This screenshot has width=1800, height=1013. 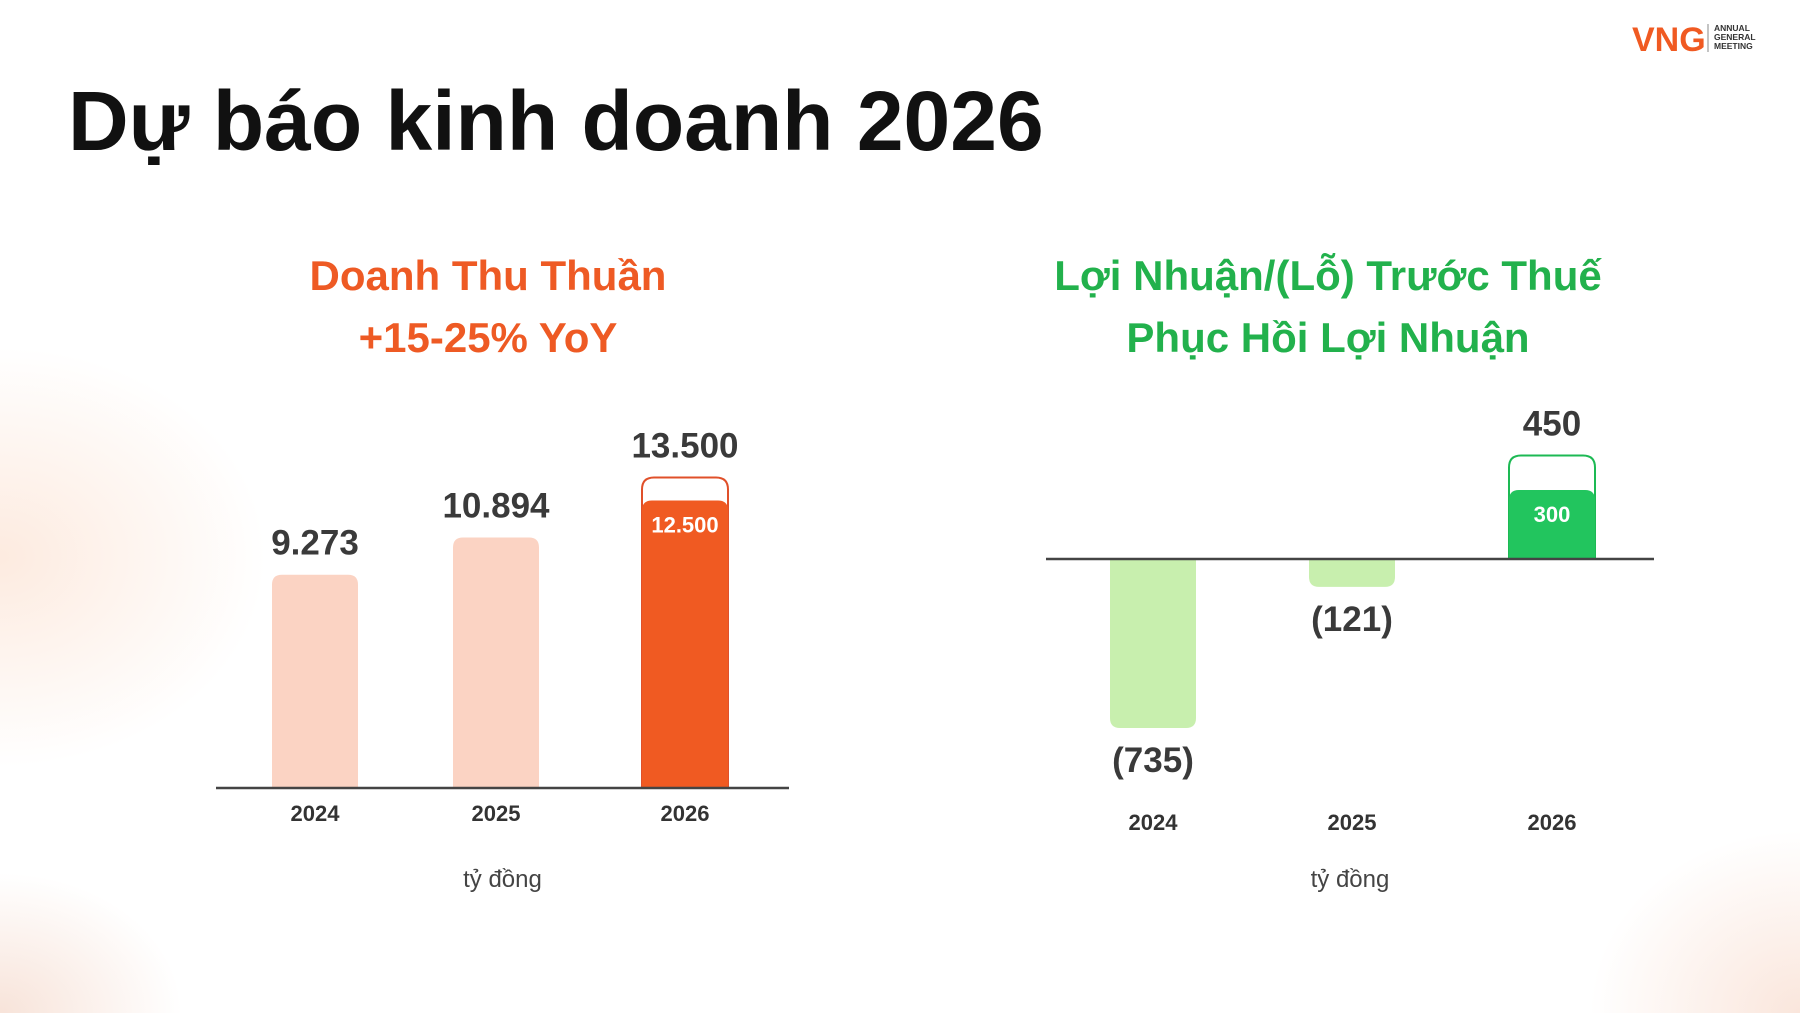 What do you see at coordinates (488, 275) in the screenshot?
I see `chart-title: Doanh Thu Thuần` at bounding box center [488, 275].